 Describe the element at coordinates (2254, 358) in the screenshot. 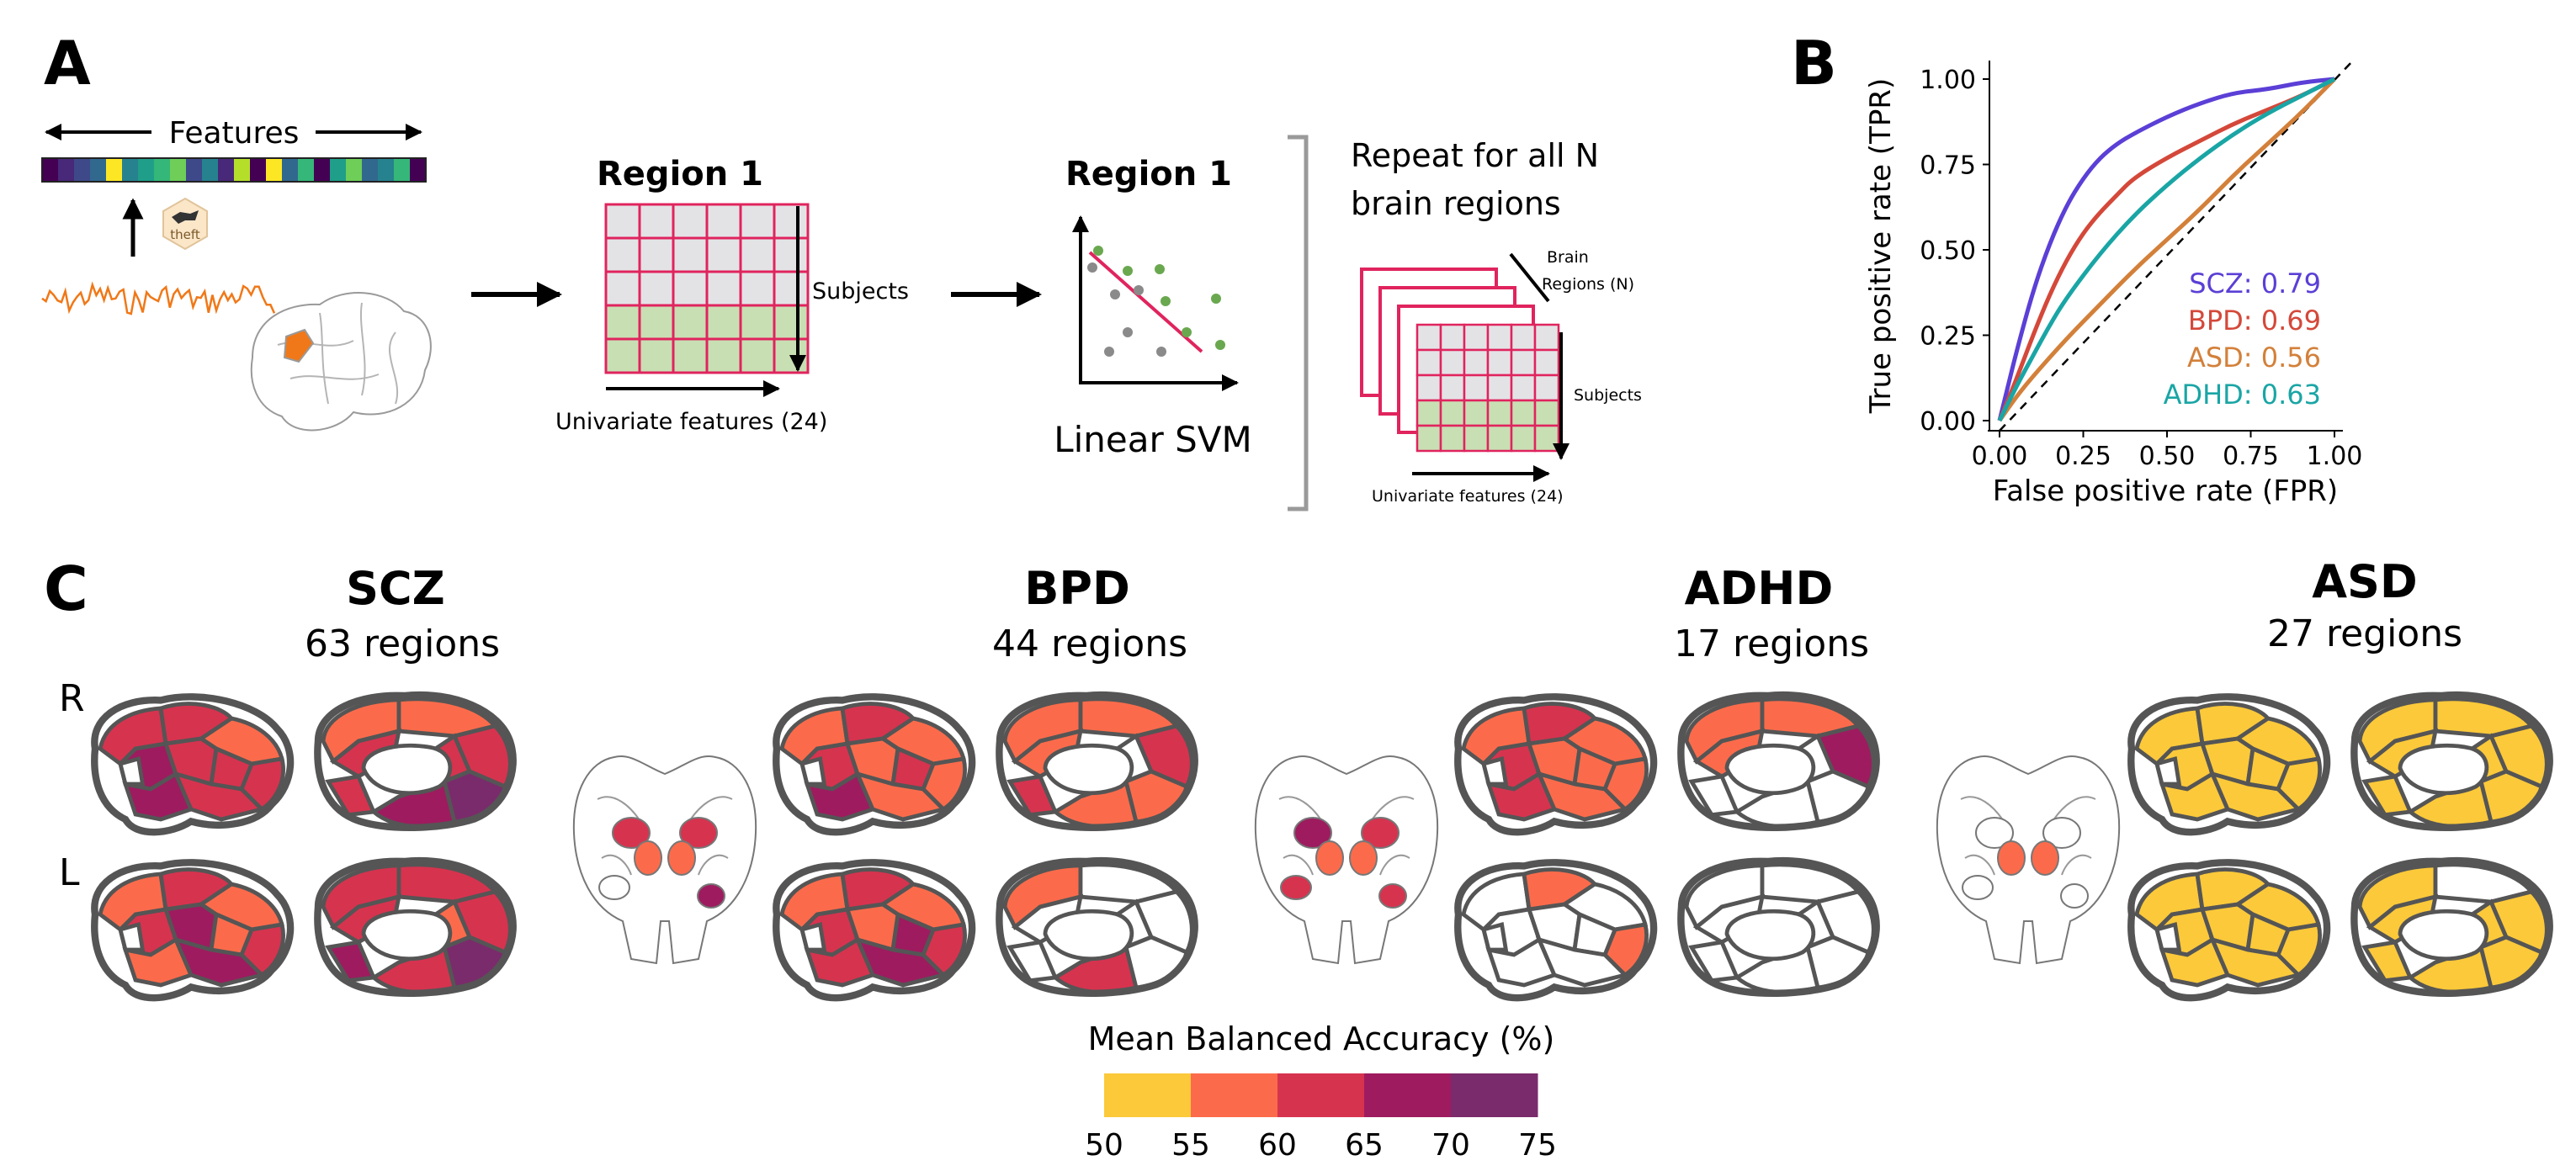

I see `roc-legend-asd: ASD: 0.56` at that location.